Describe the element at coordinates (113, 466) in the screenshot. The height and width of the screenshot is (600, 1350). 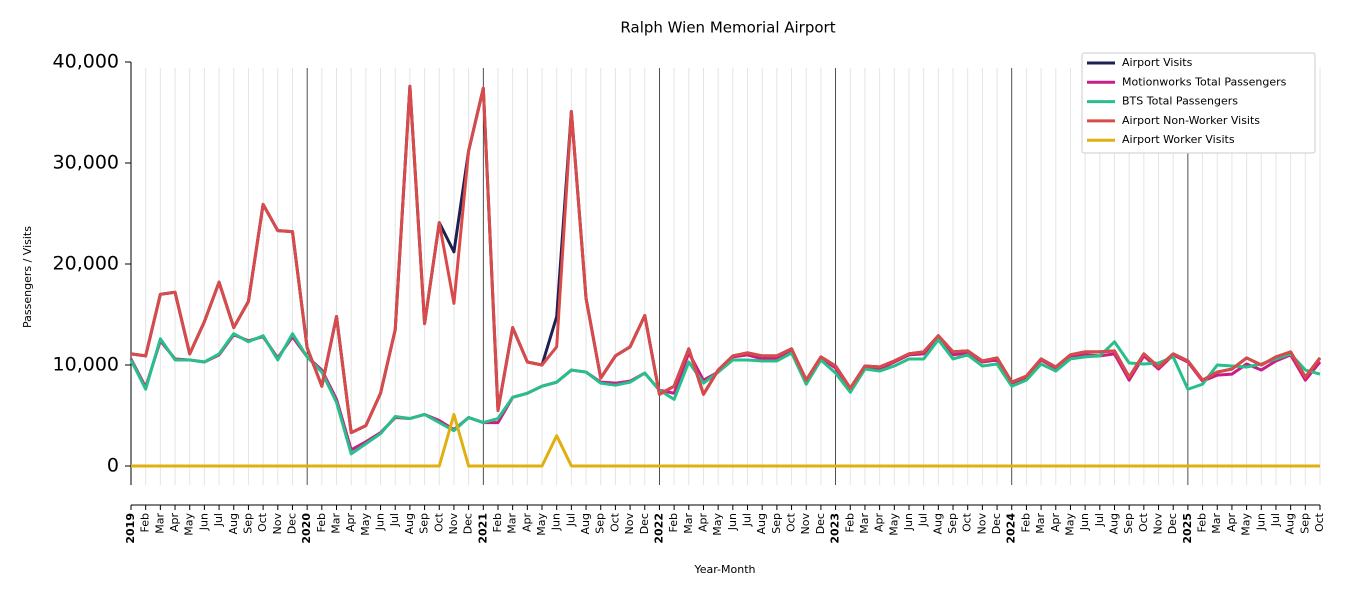
I see `y-tick-label: 0` at that location.